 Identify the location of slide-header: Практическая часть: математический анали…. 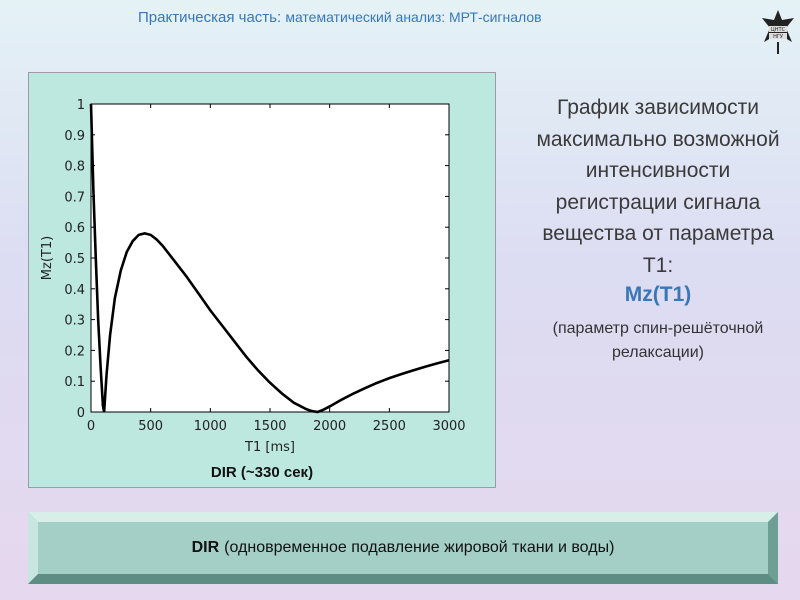
(340, 17).